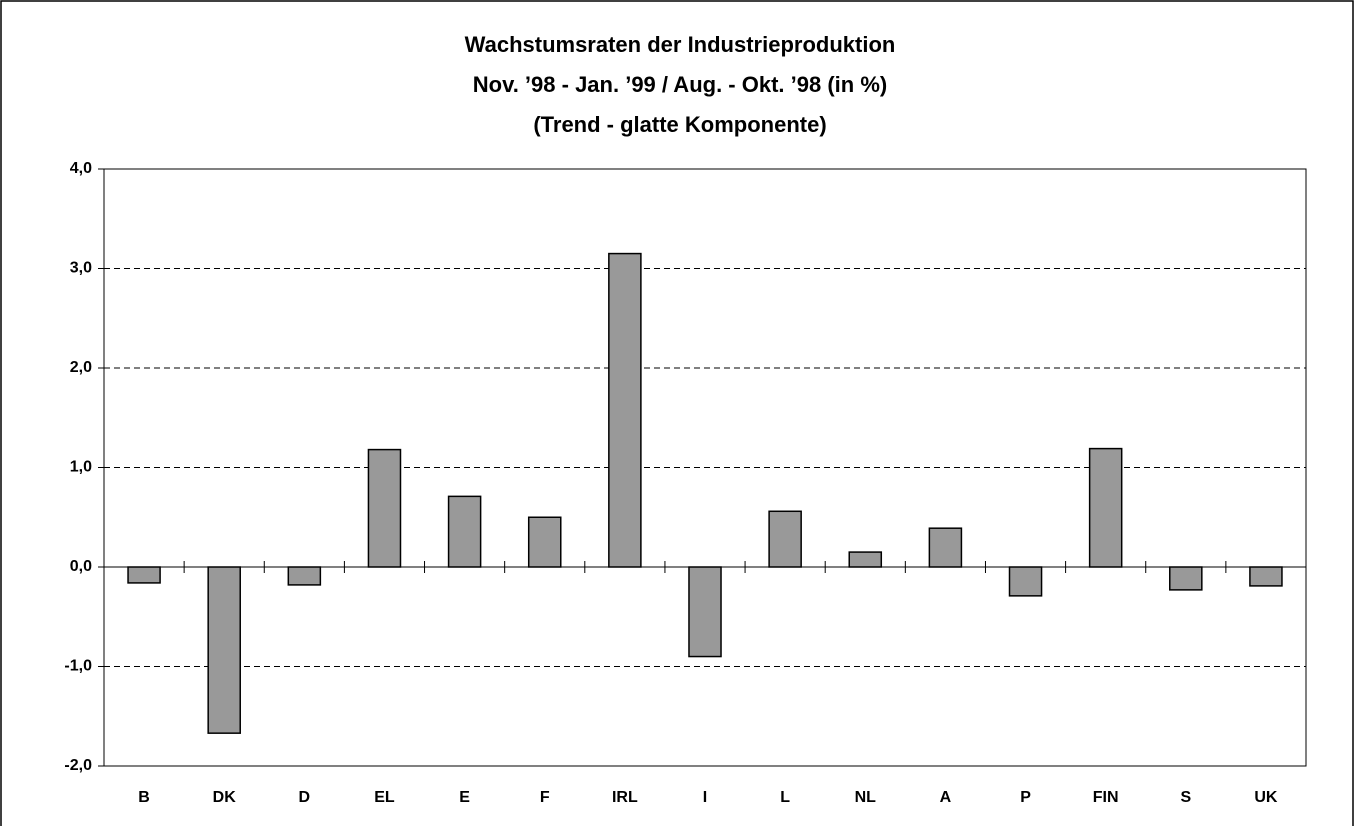 The height and width of the screenshot is (826, 1359). I want to click on y-tick-label: 4,0, so click(81, 168).